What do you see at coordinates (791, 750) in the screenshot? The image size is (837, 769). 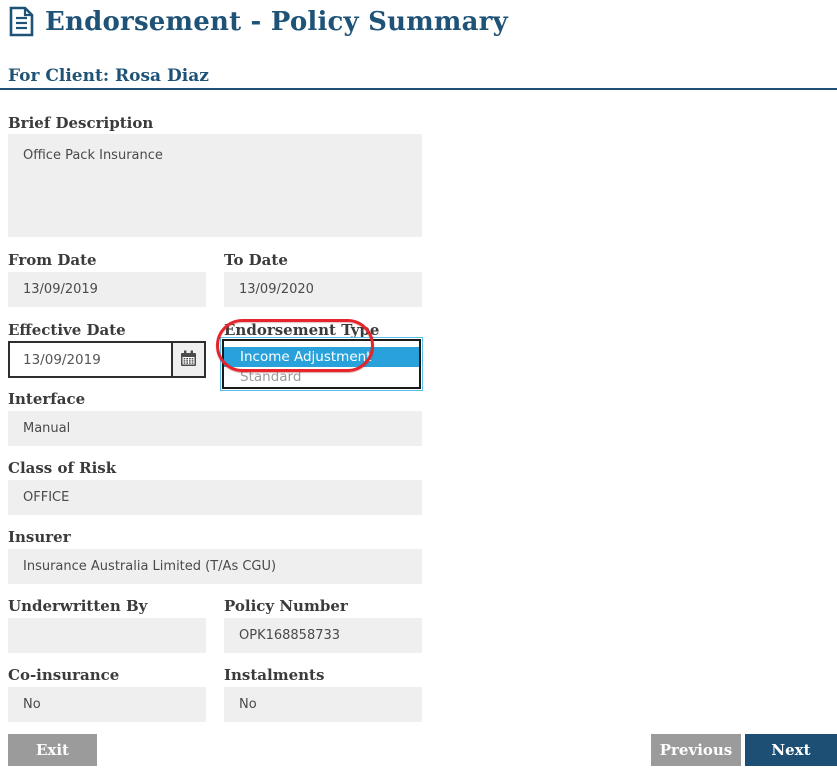 I see `next-button: Next` at bounding box center [791, 750].